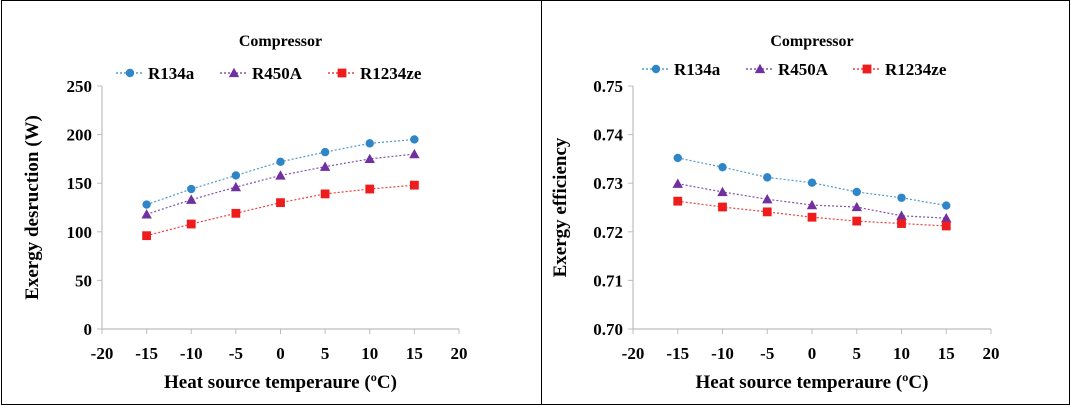 The image size is (1071, 405). I want to click on y-tick-label: 100, so click(80, 232).